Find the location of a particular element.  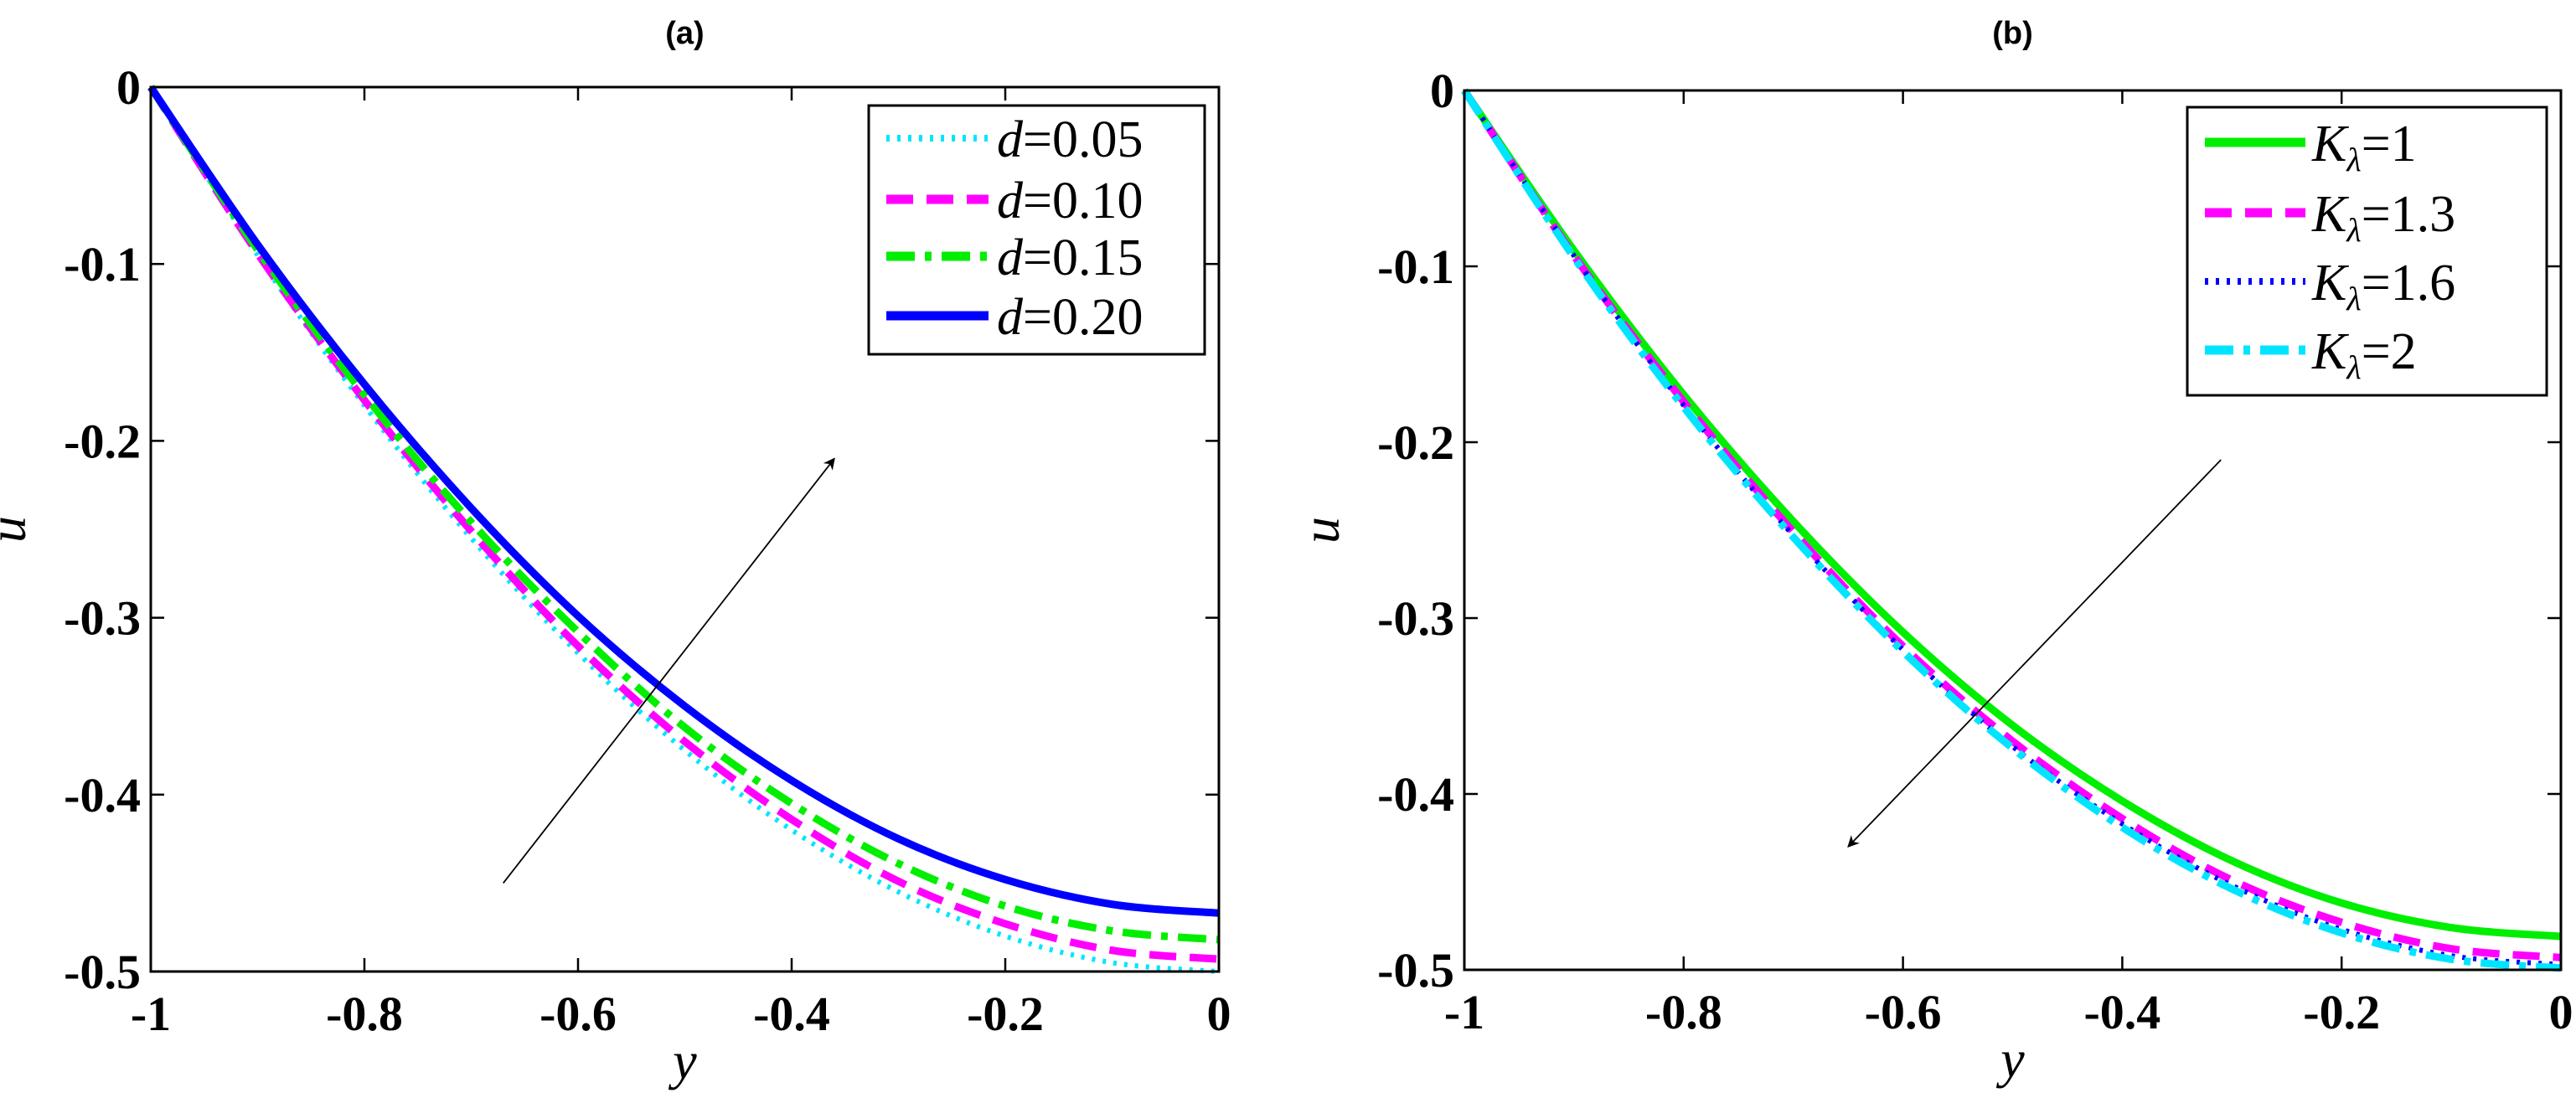

legend-label-3: Kλ=2 is located at coordinates (2364, 354).